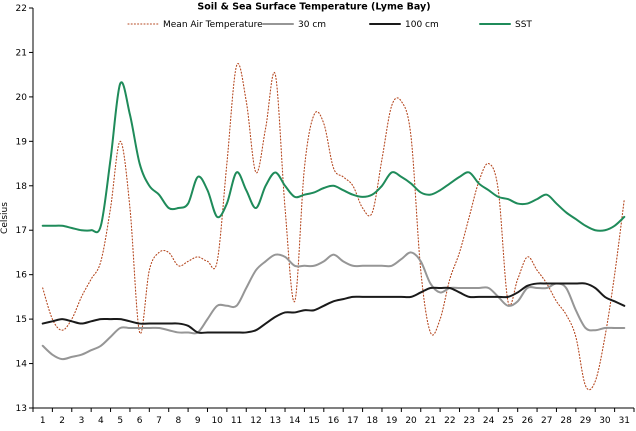 The image size is (636, 431). I want to click on x-tick-label: 25, so click(507, 421).